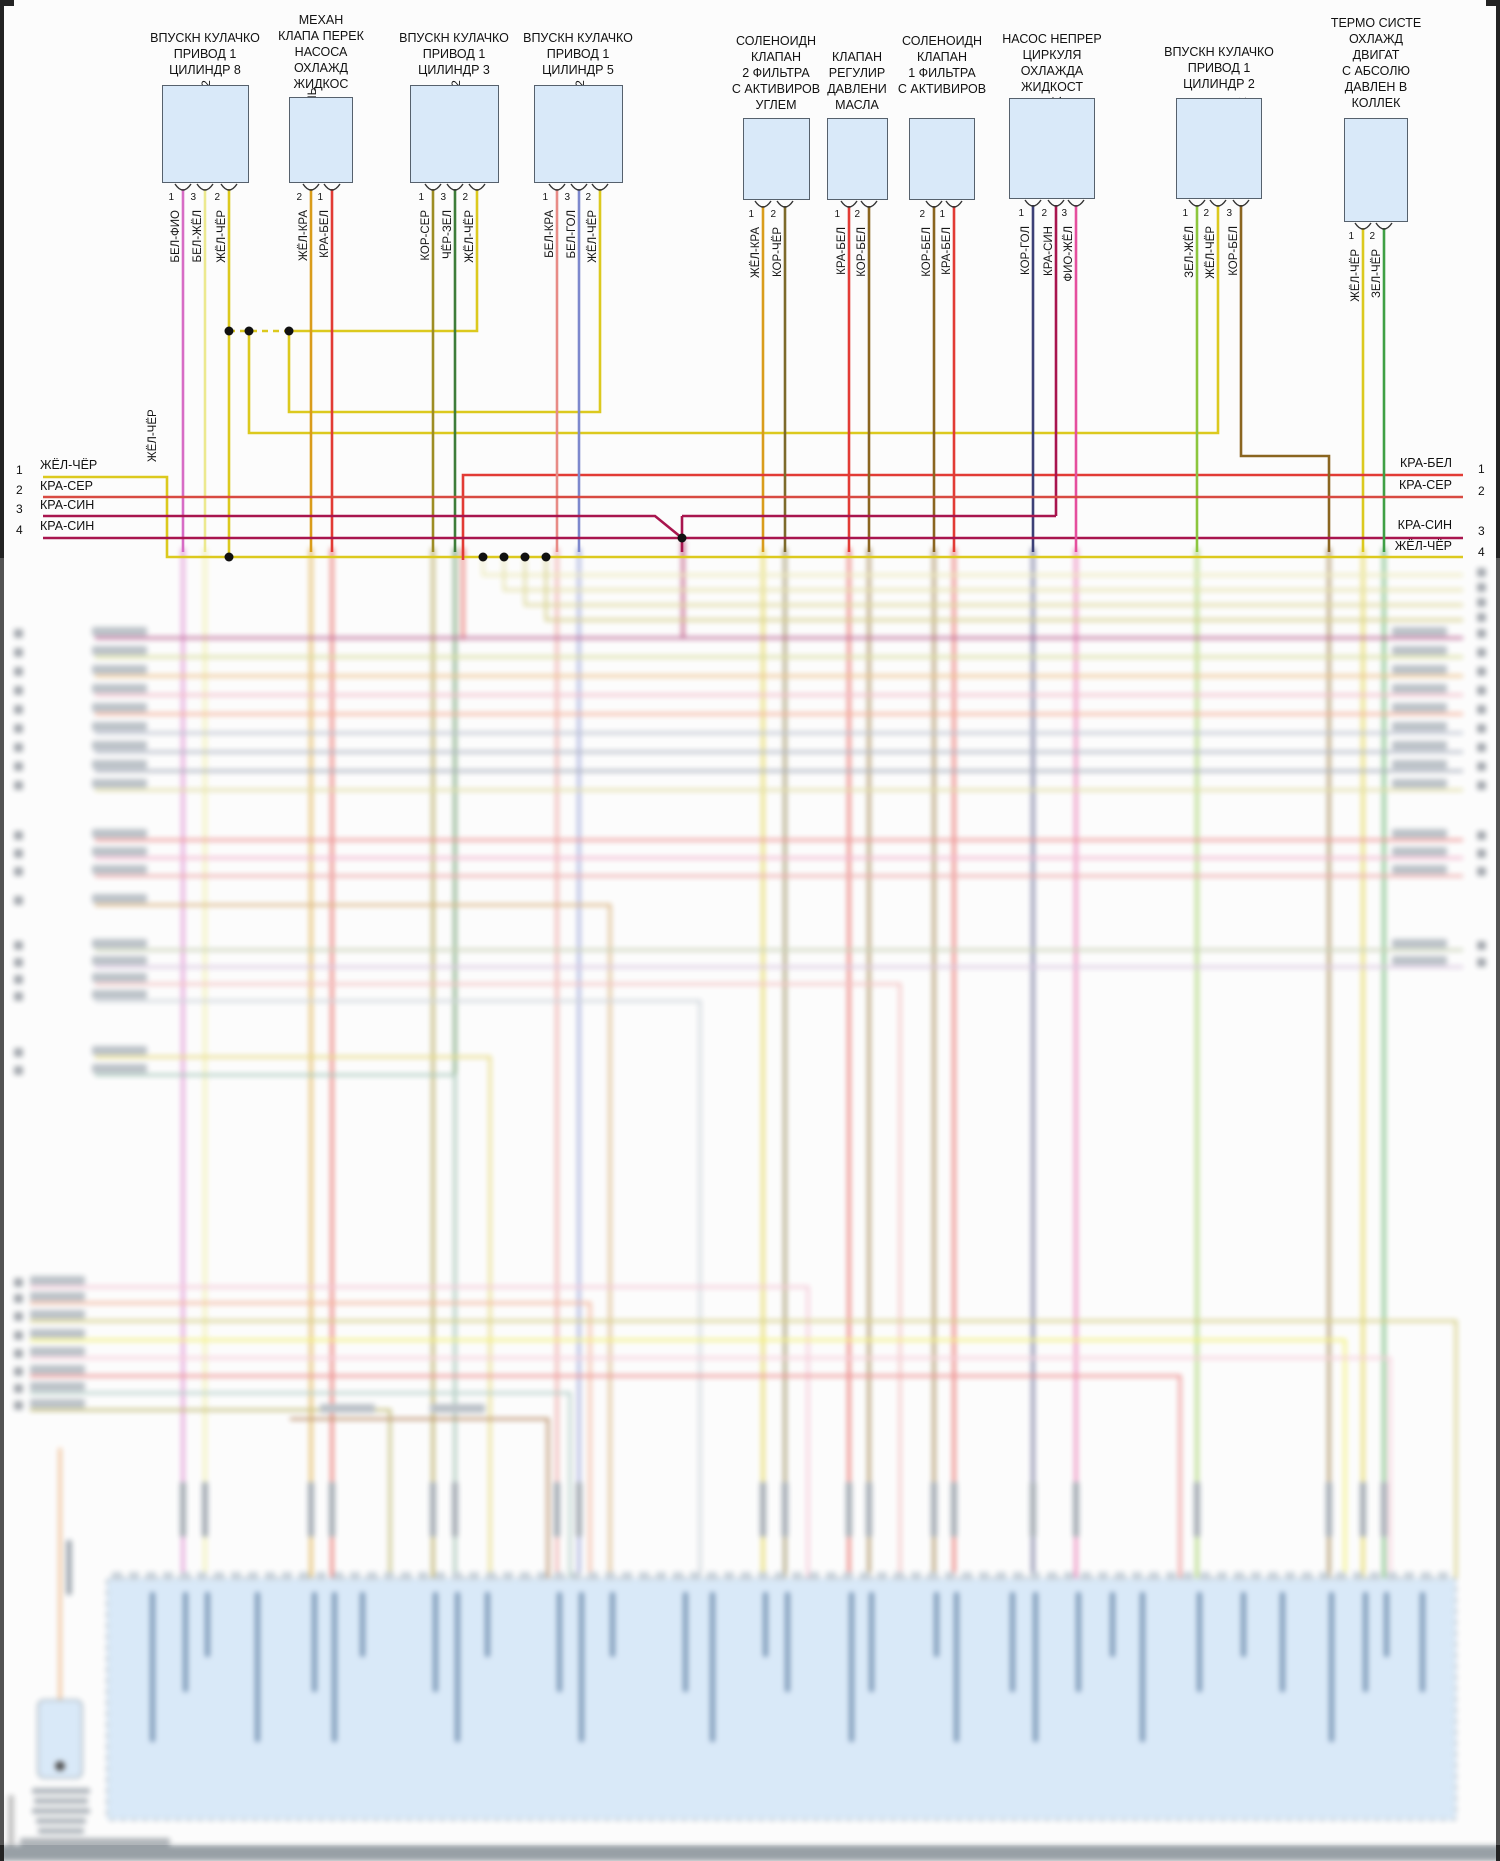  I want to click on right-bus-number: 4, so click(1481, 552).